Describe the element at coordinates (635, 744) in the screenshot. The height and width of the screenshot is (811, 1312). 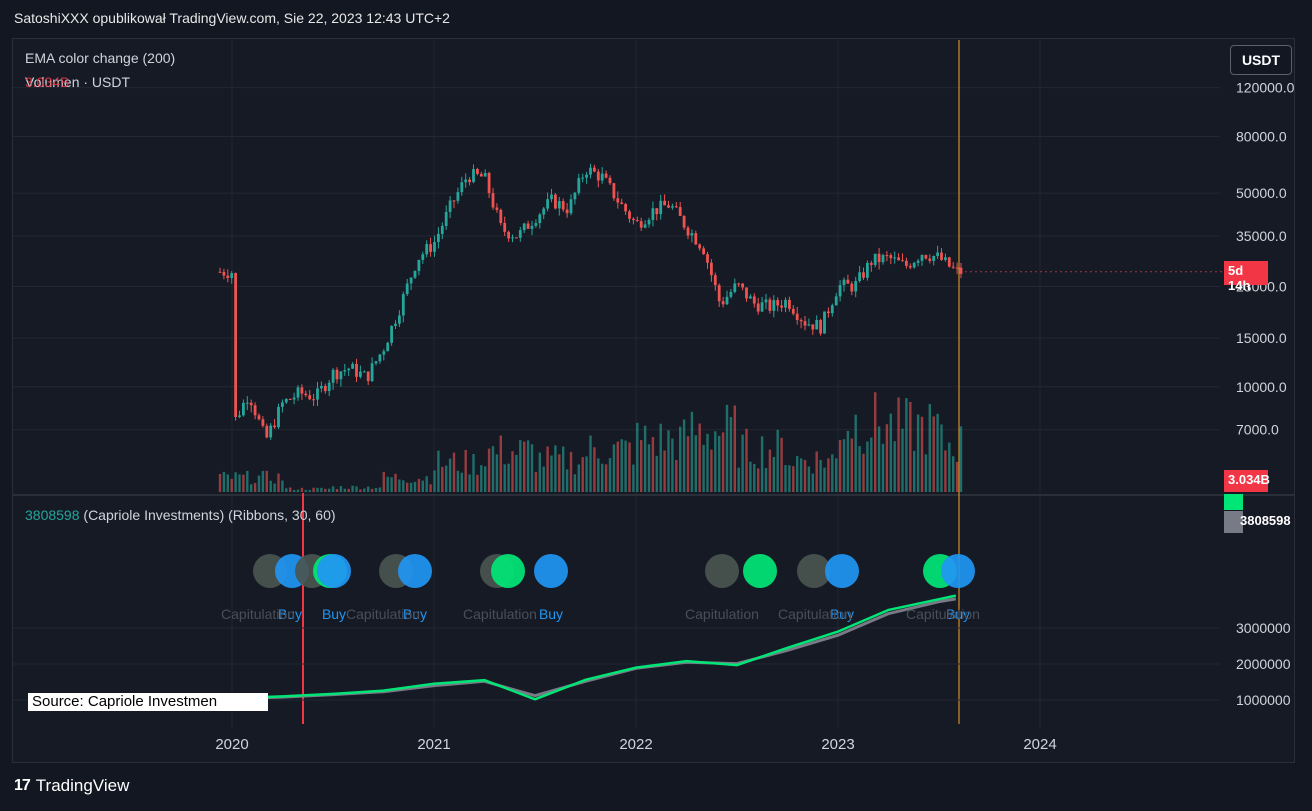
I see `time-tick-label: 2022` at that location.